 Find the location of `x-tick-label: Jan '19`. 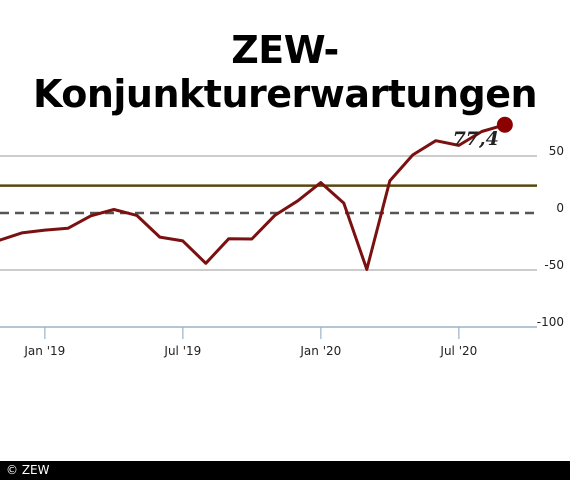

x-tick-label: Jan '19 is located at coordinates (44, 351).